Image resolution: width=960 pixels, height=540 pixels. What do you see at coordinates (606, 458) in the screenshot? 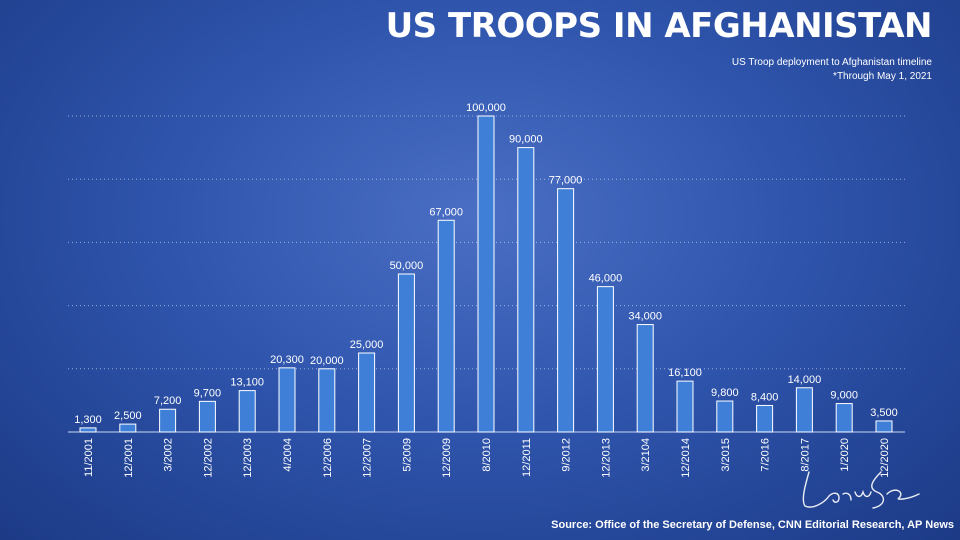
I see `x-tick-label-12/2013: 12/2013` at bounding box center [606, 458].